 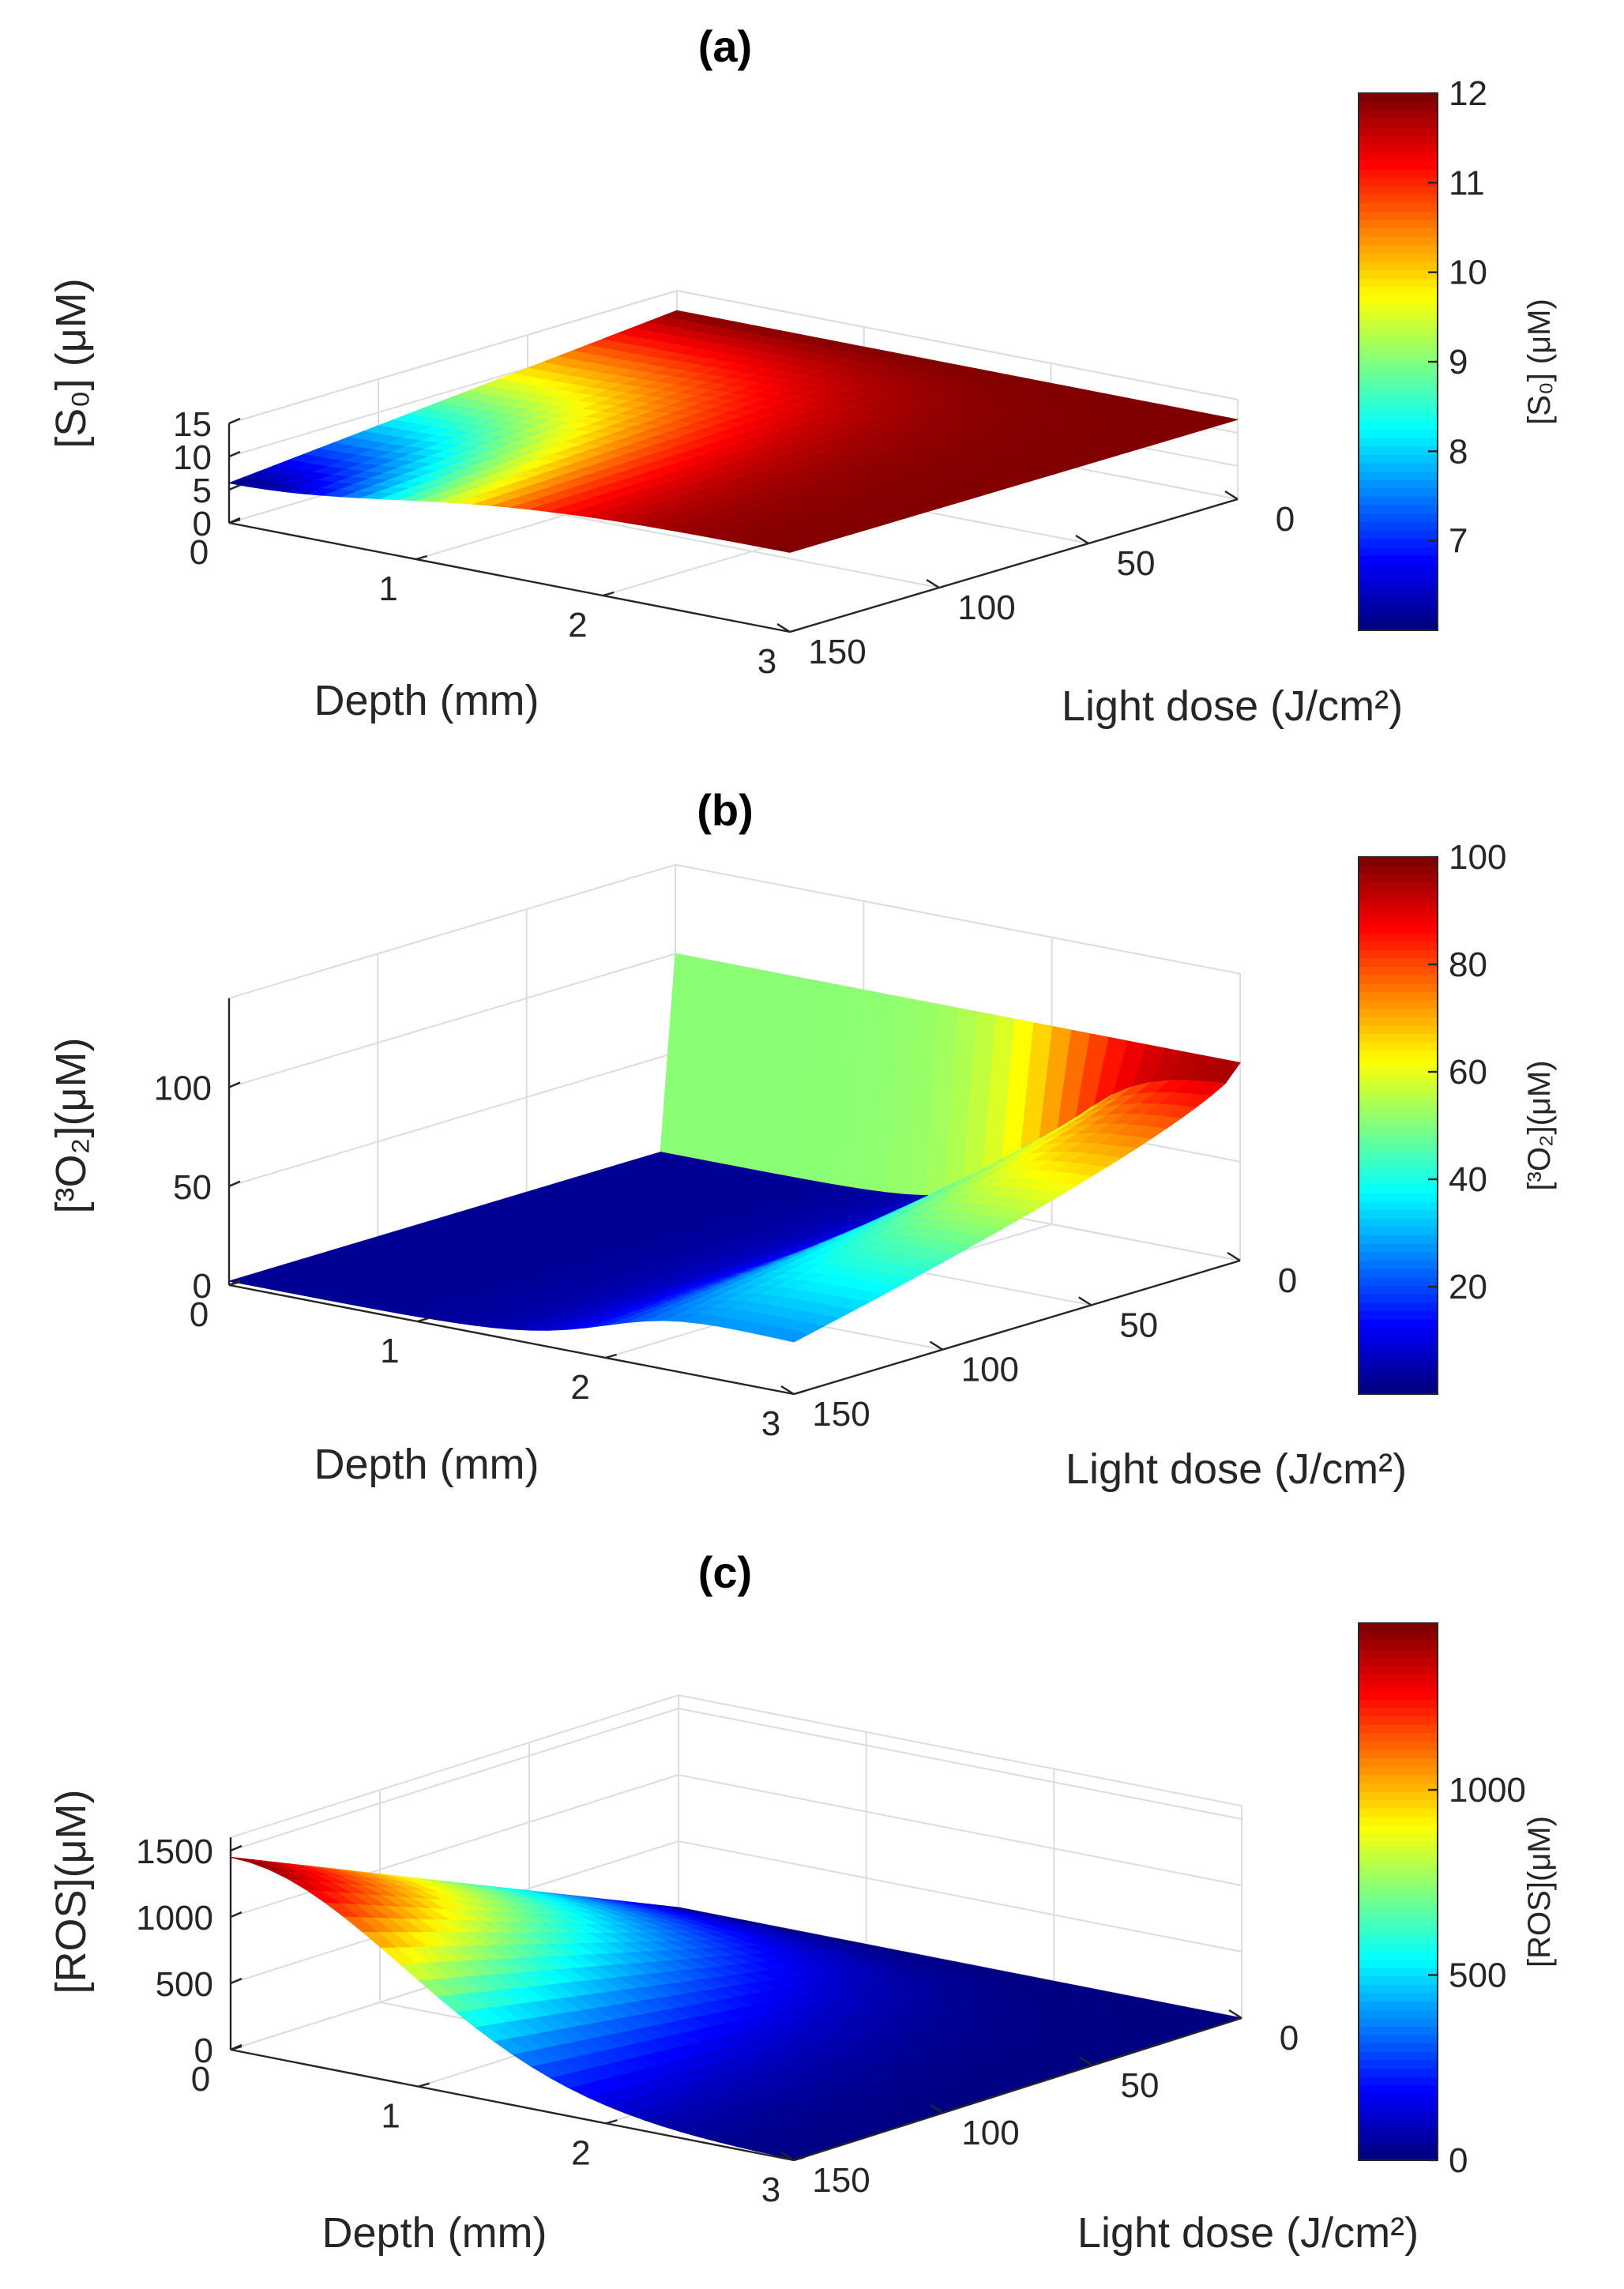 What do you see at coordinates (577, 625) in the screenshot?
I see `depth-tick-label: 2` at bounding box center [577, 625].